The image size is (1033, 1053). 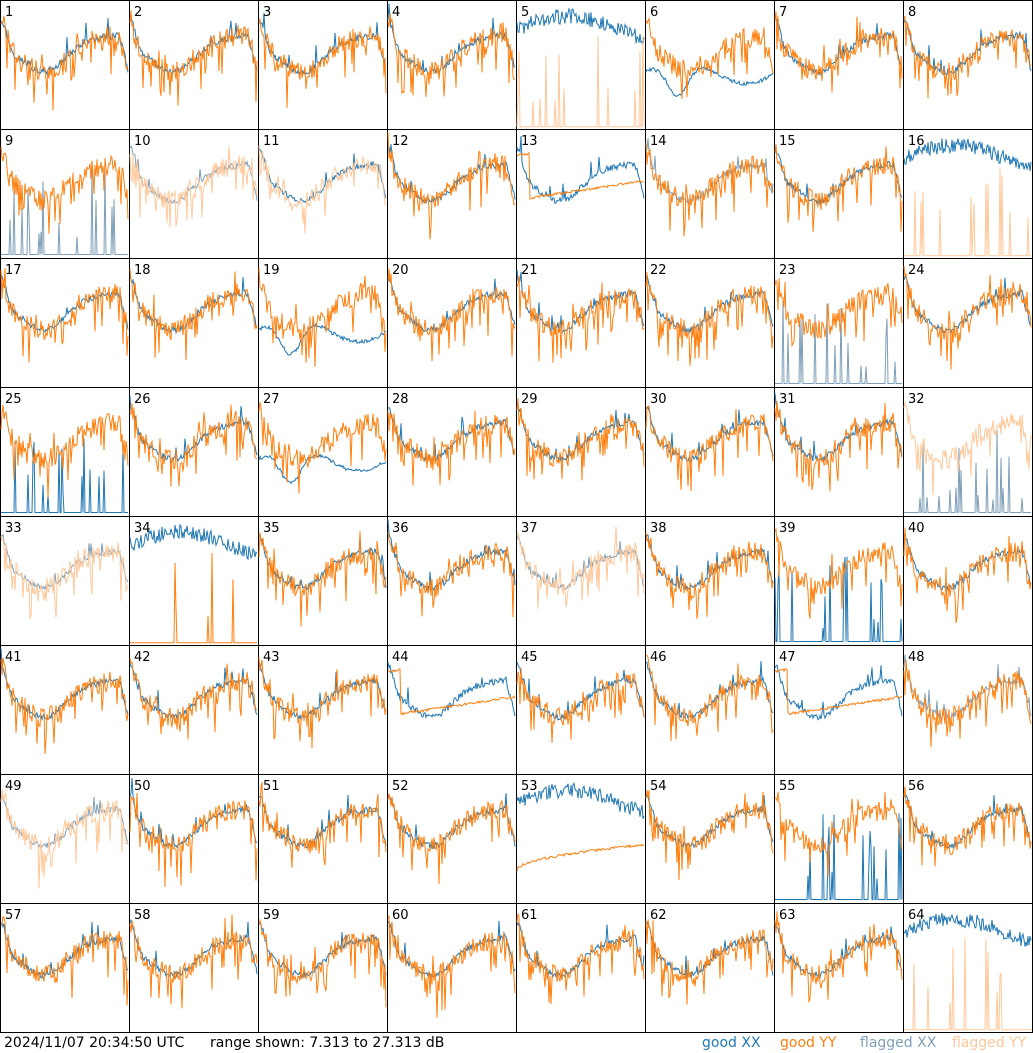 What do you see at coordinates (787, 141) in the screenshot?
I see `panel-label: 15` at bounding box center [787, 141].